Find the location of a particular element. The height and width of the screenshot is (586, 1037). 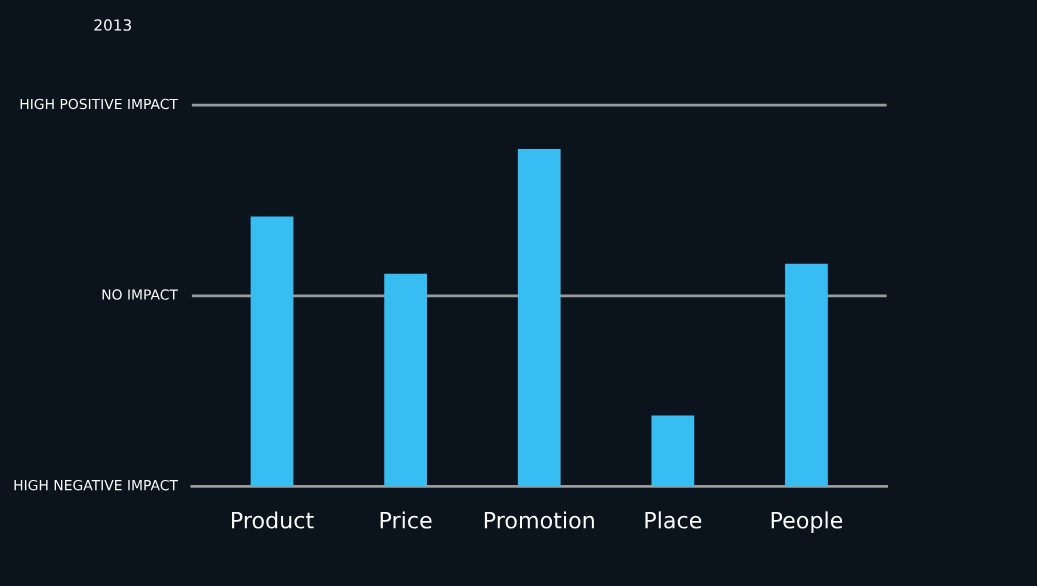

chart-subtitle: 2013 is located at coordinates (112, 25).